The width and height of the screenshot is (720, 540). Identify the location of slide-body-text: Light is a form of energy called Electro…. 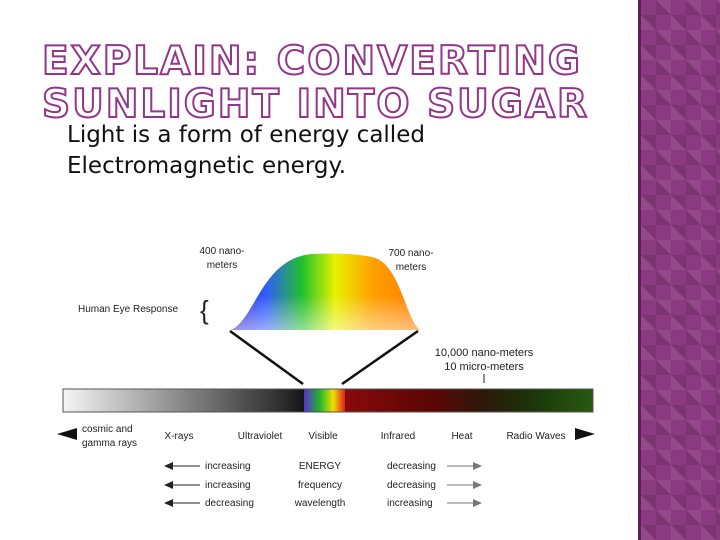
(246, 150).